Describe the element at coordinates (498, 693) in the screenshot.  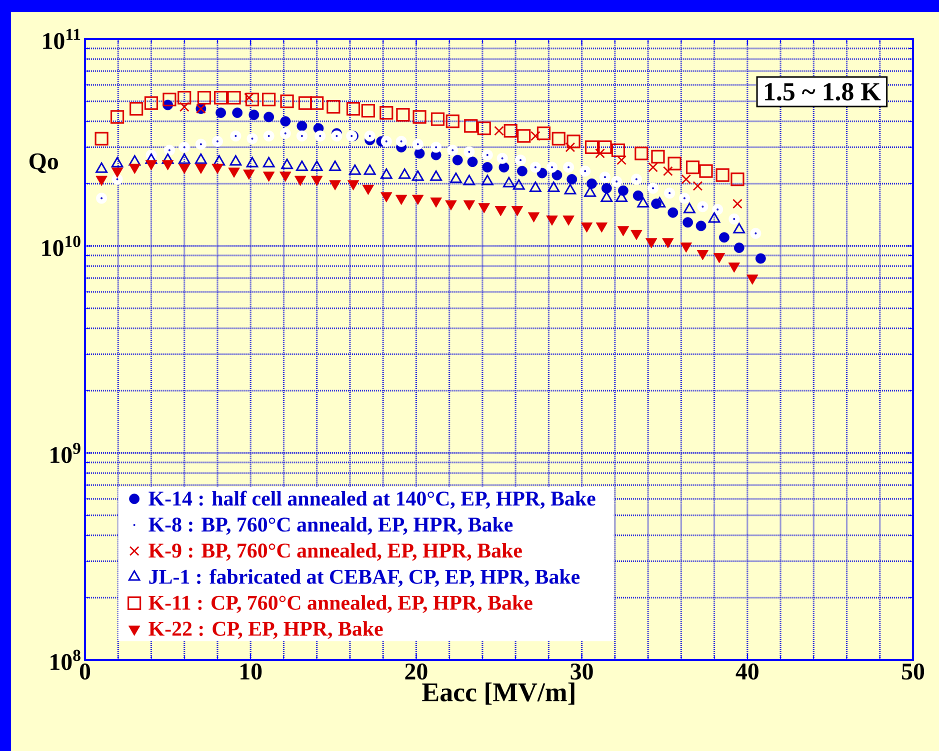
I see `x-axis-title: Eacc [MV/m]` at that location.